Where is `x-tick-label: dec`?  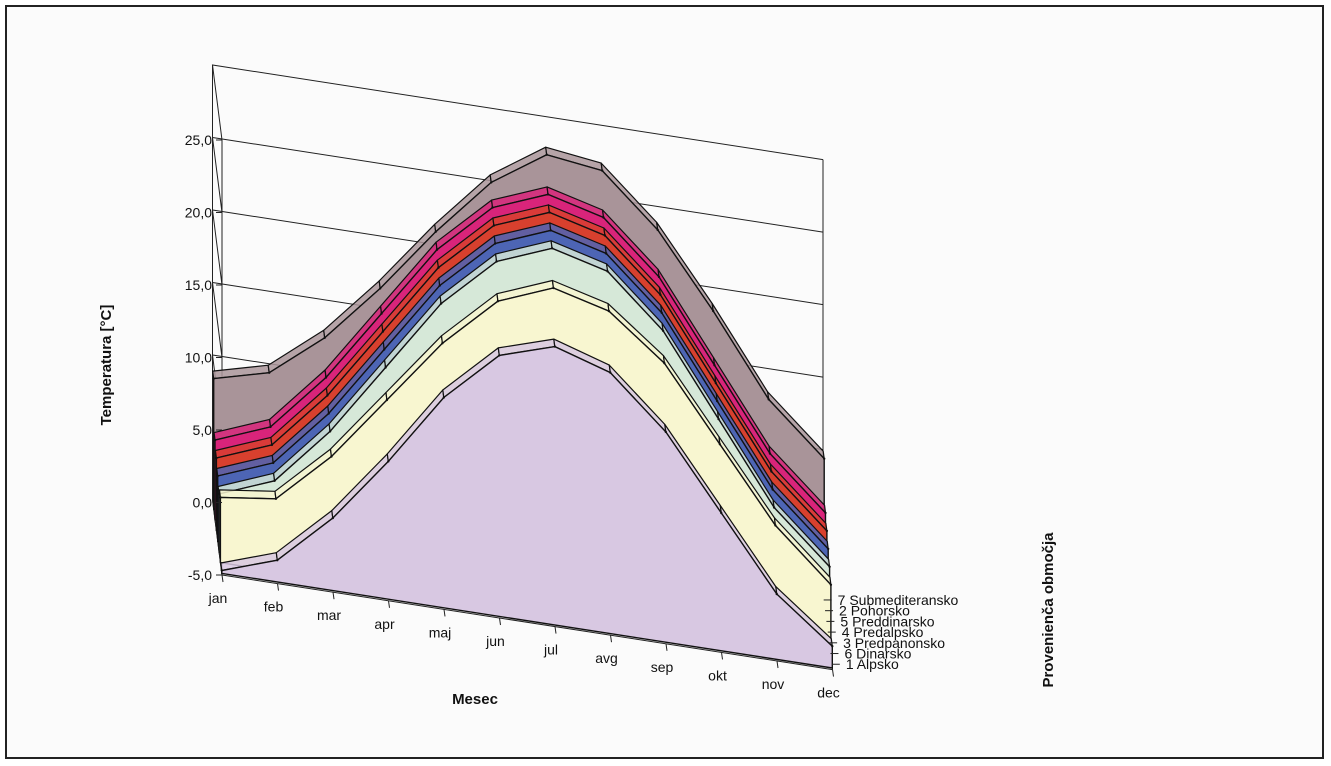
x-tick-label: dec is located at coordinates (828, 693).